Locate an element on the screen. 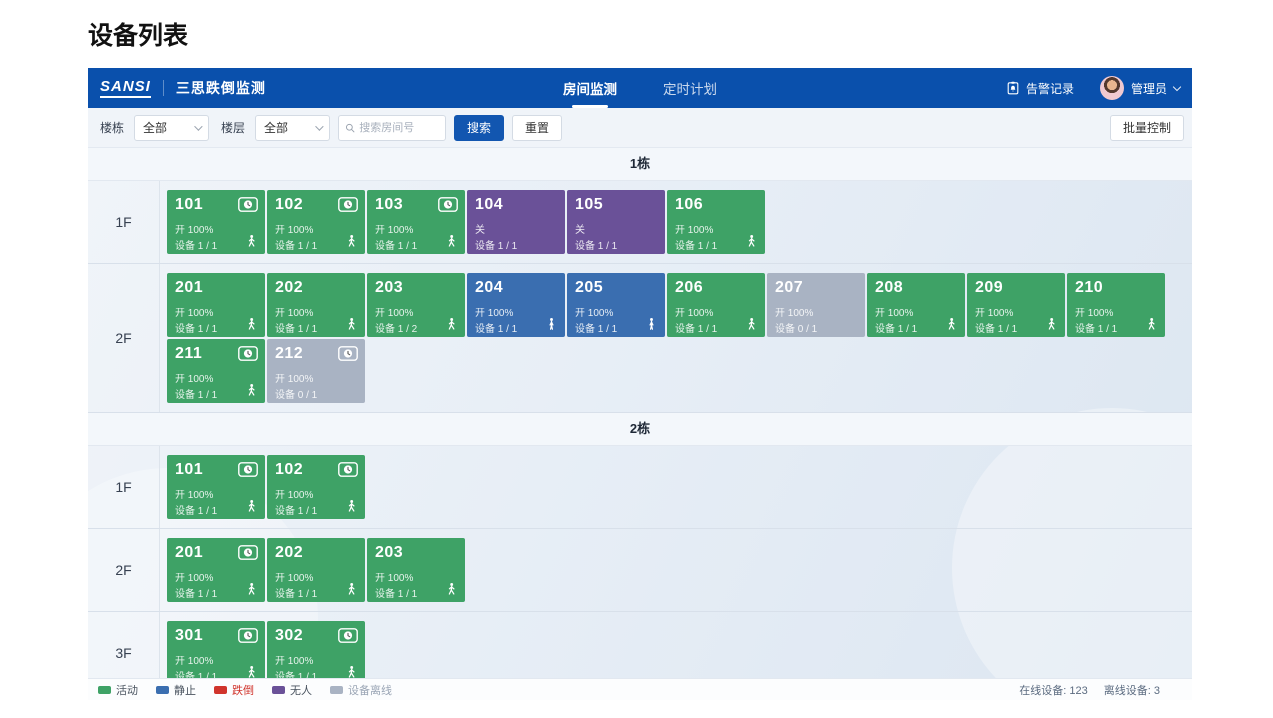  room-number: 210 is located at coordinates (1089, 287).